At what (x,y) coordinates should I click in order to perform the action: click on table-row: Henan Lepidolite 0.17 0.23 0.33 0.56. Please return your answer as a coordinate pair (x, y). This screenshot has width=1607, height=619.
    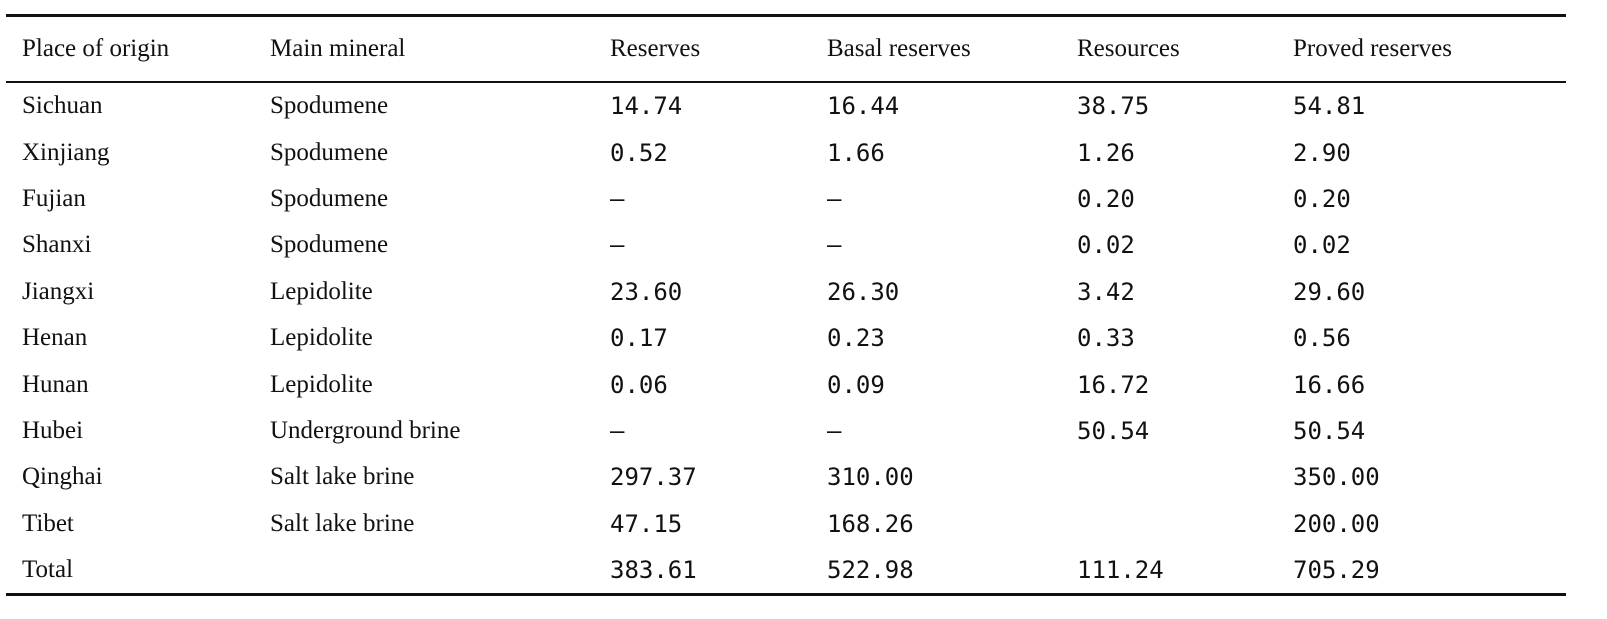
    Looking at the image, I should click on (786, 338).